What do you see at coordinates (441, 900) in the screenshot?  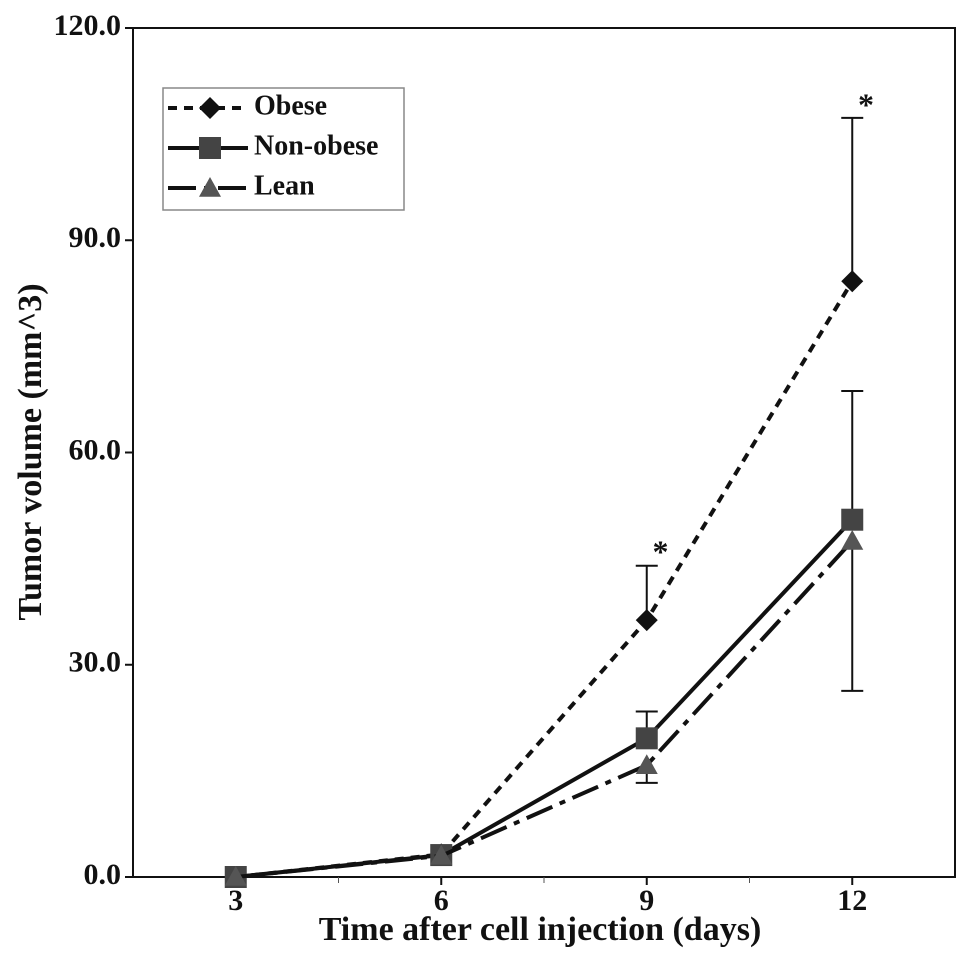 I see `x-tick-label: 6` at bounding box center [441, 900].